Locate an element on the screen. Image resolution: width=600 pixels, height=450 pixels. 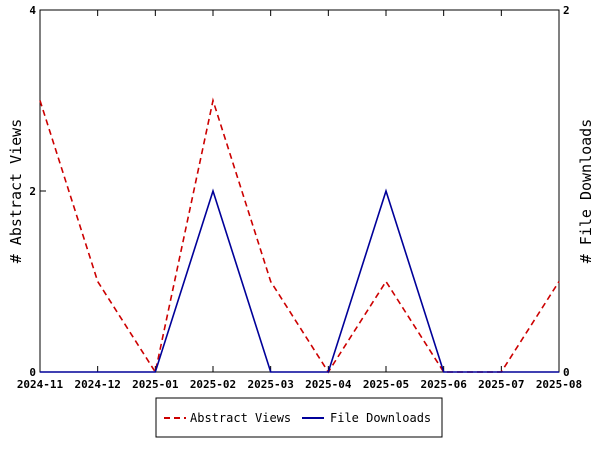
x-tick-label: 2025-06 is located at coordinates (443, 384).